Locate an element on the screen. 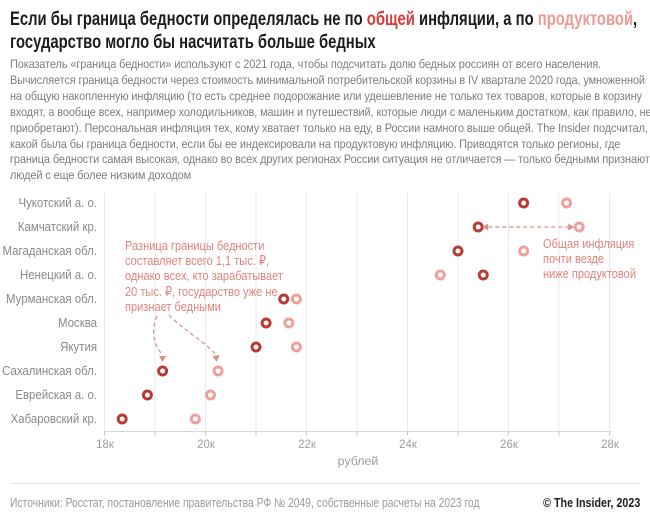  x-tick-label: 28к is located at coordinates (609, 444).